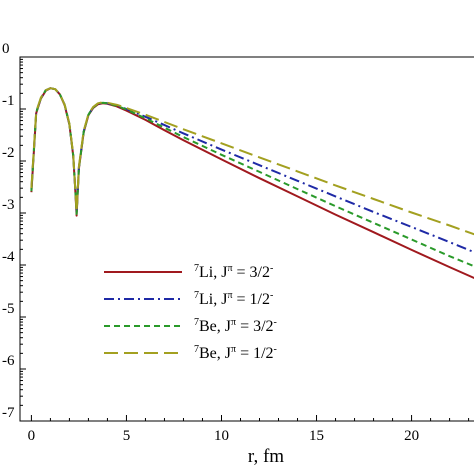  I want to click on y-tick-label: -4, so click(8, 257).